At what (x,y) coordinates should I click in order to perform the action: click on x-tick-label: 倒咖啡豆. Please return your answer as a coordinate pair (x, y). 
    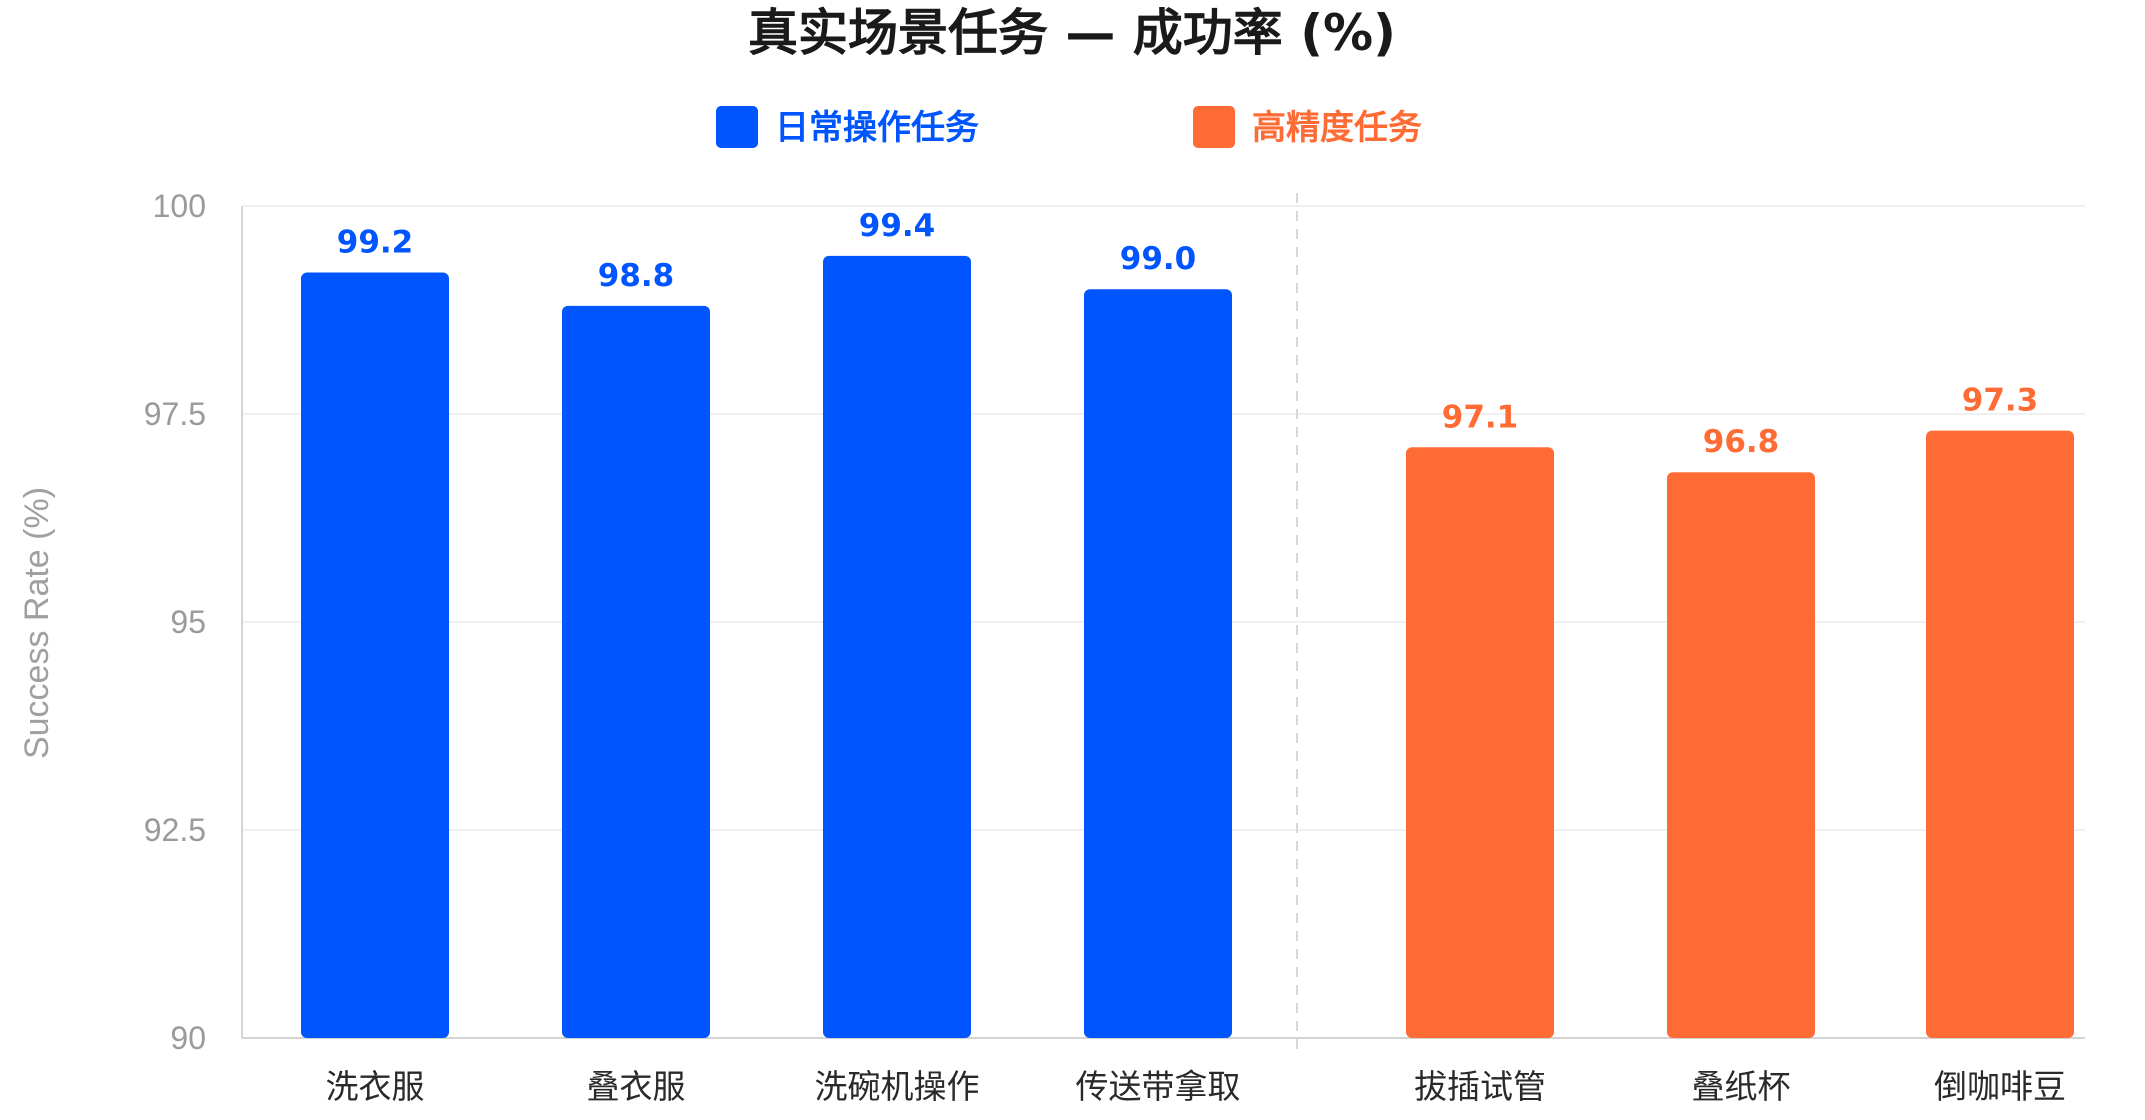
    Looking at the image, I should click on (2000, 1086).